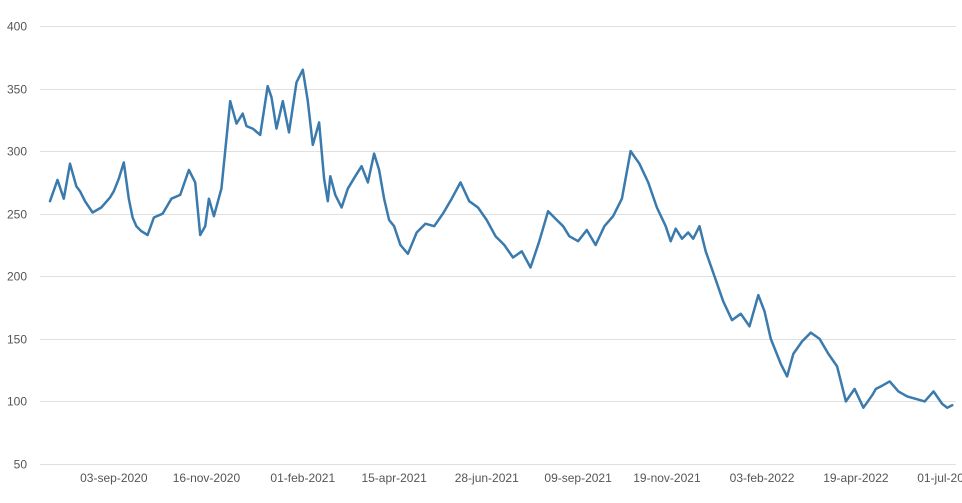 This screenshot has height=503, width=962. Describe the element at coordinates (17, 246) in the screenshot. I see `y-axis-tick-labels: 50 100 150 200 250 300 350 400` at that location.